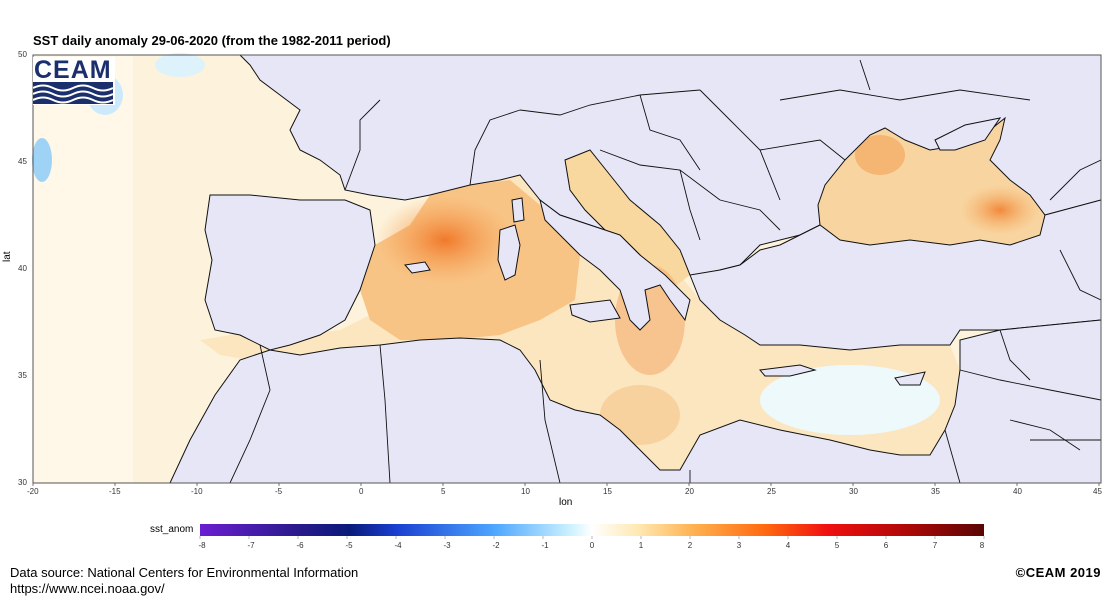 The width and height of the screenshot is (1107, 600). Describe the element at coordinates (592, 545) in the screenshot. I see `colorbar-tick-label: 0` at that location.